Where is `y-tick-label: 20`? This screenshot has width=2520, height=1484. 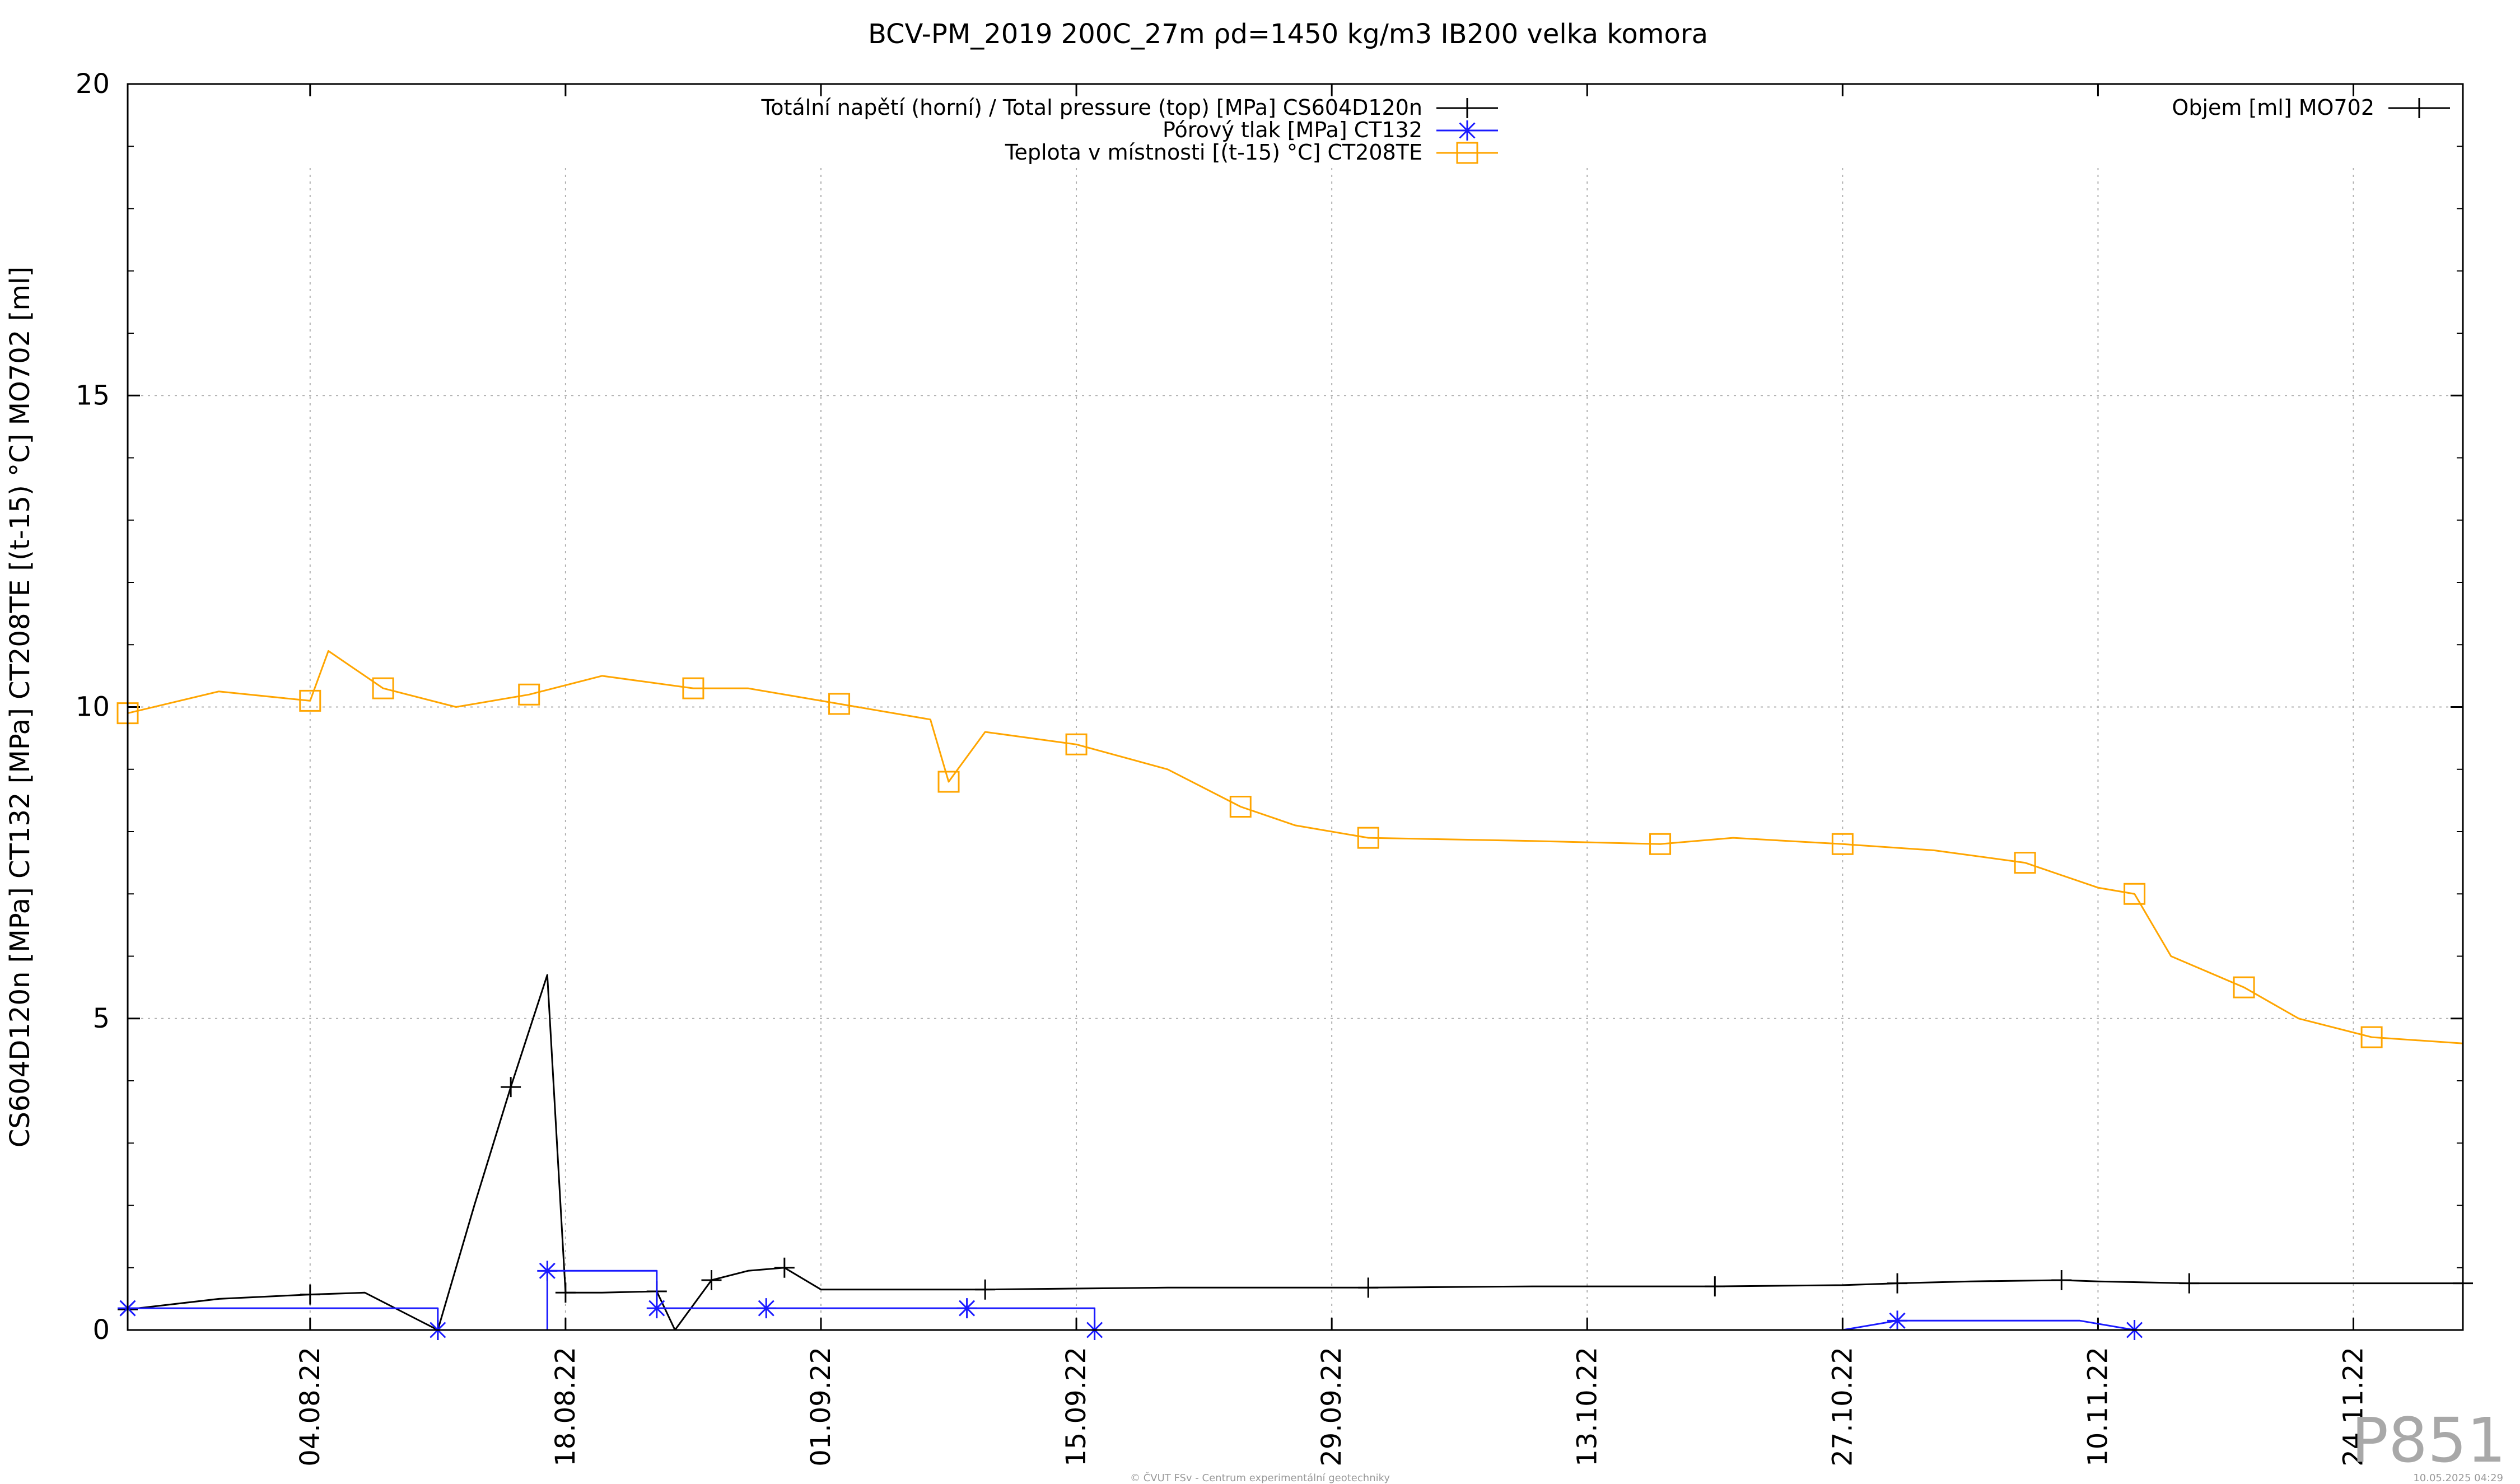
y-tick-label: 20 is located at coordinates (93, 84).